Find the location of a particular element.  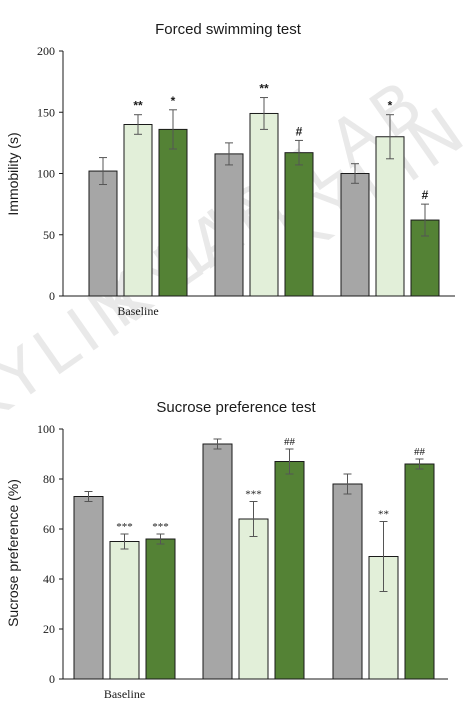

y-tick-label: 200 is located at coordinates (46, 51).